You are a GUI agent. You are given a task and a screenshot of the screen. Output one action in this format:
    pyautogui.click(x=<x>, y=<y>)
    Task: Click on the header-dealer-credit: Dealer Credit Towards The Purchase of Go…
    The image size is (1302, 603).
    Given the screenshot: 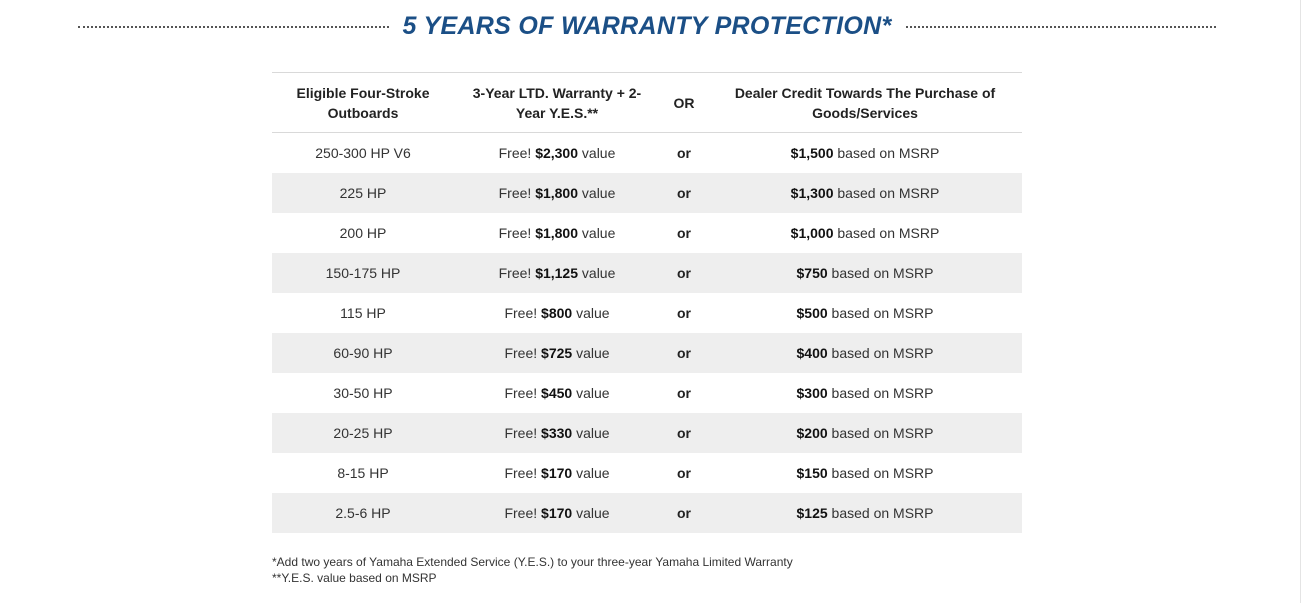 What is the action you would take?
    pyautogui.click(x=865, y=102)
    